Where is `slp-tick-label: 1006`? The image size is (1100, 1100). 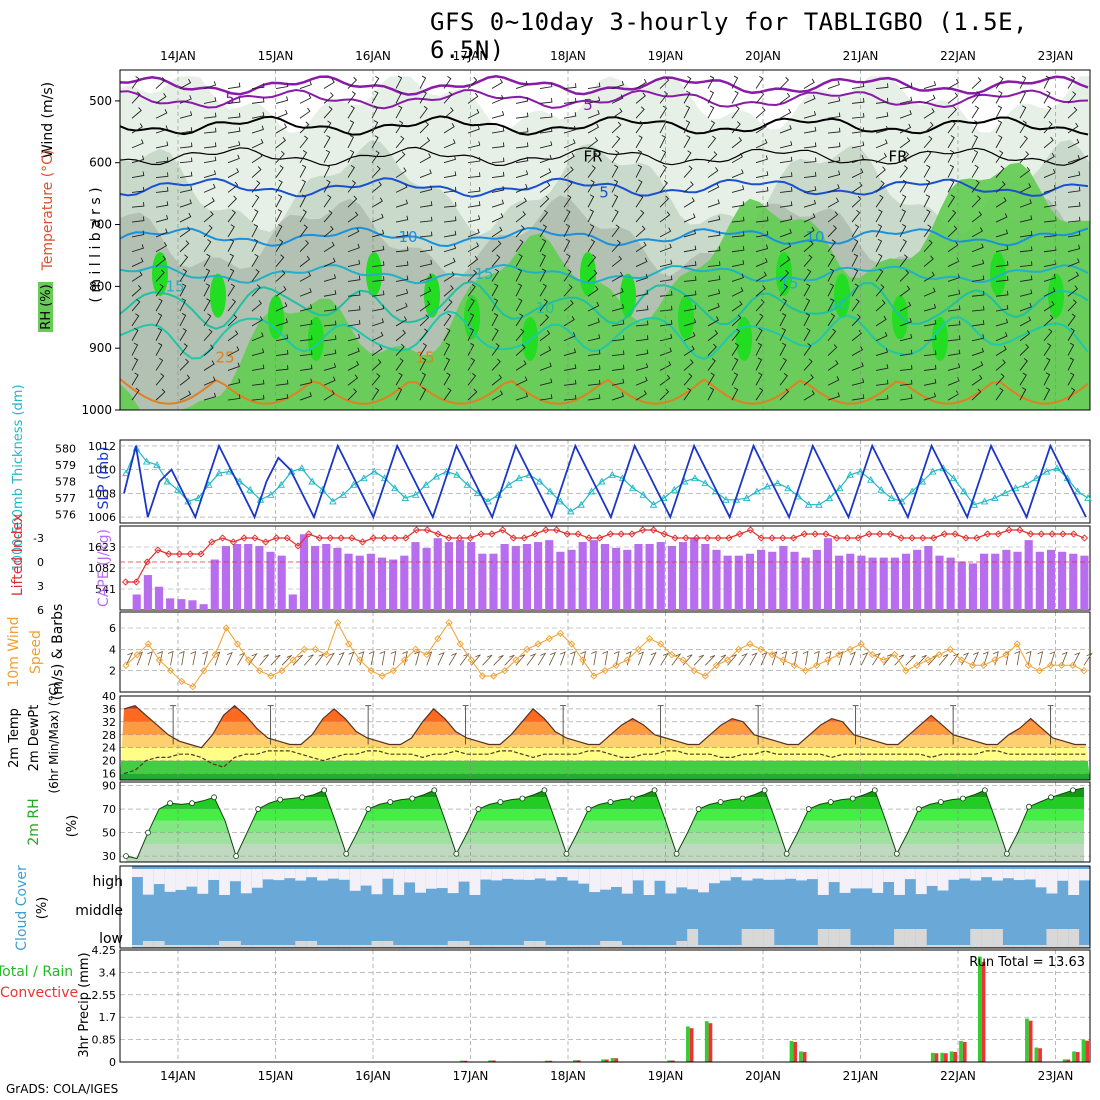 slp-tick-label: 1006 is located at coordinates (102, 517).